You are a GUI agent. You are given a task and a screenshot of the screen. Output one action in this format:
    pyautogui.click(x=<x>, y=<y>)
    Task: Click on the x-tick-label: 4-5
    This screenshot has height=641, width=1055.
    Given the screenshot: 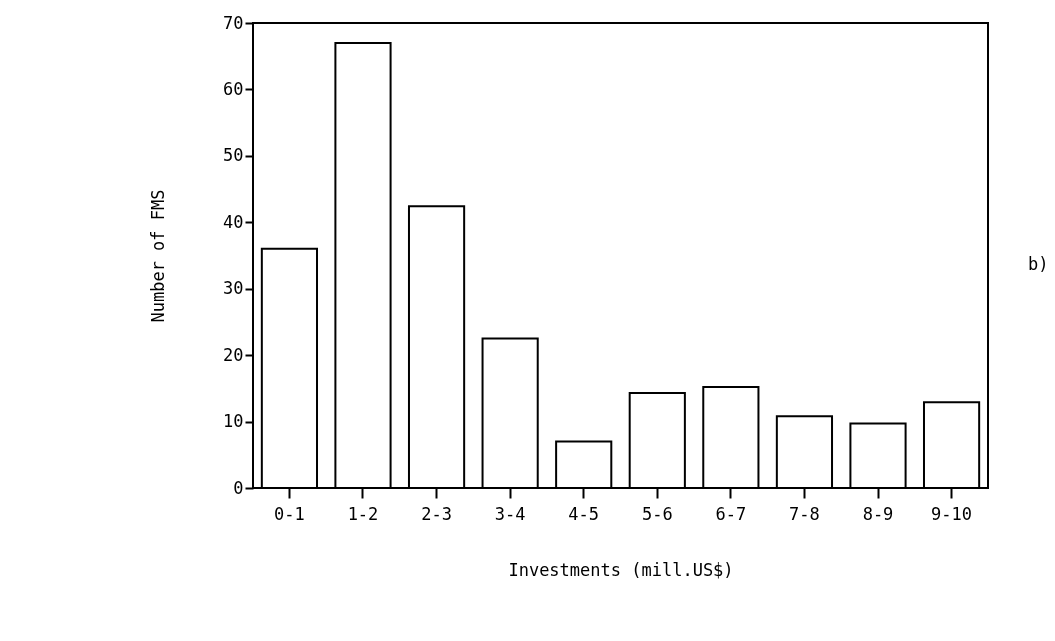 What is the action you would take?
    pyautogui.click(x=584, y=513)
    